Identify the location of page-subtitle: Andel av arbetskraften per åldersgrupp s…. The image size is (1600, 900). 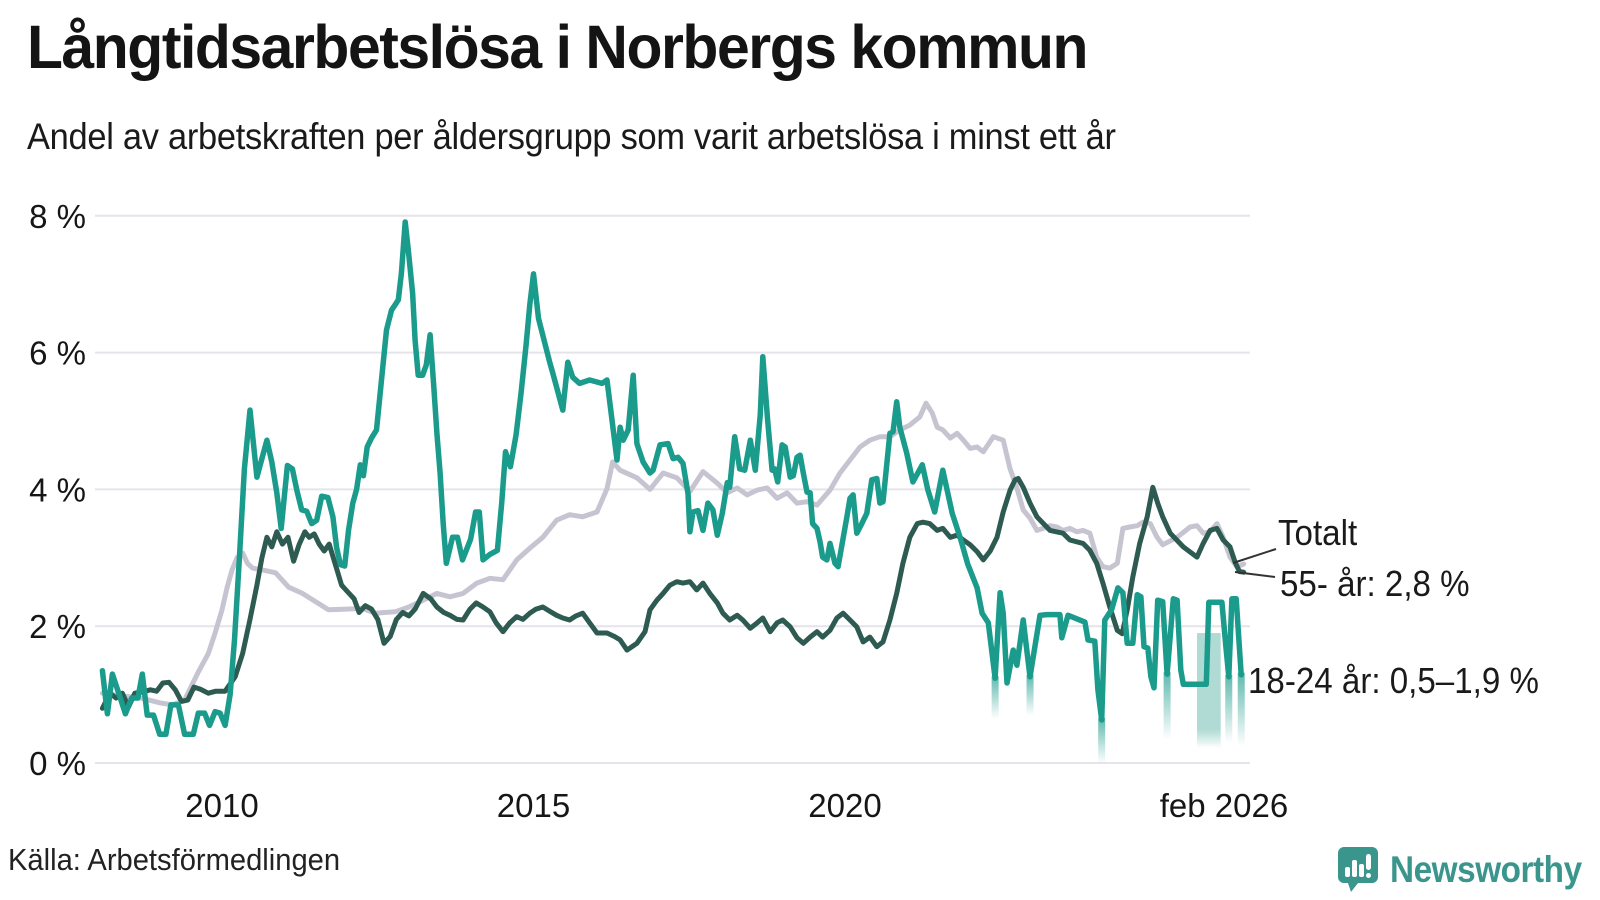
(571, 136).